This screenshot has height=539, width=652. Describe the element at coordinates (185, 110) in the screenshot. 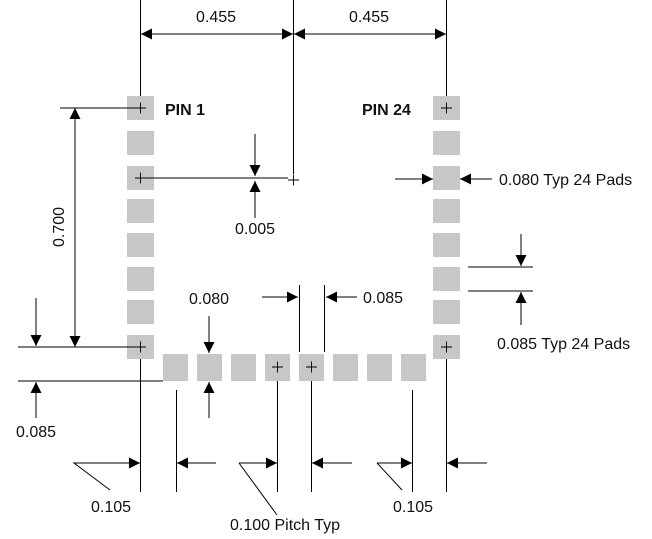

I see `label-pin1: PIN 1` at that location.